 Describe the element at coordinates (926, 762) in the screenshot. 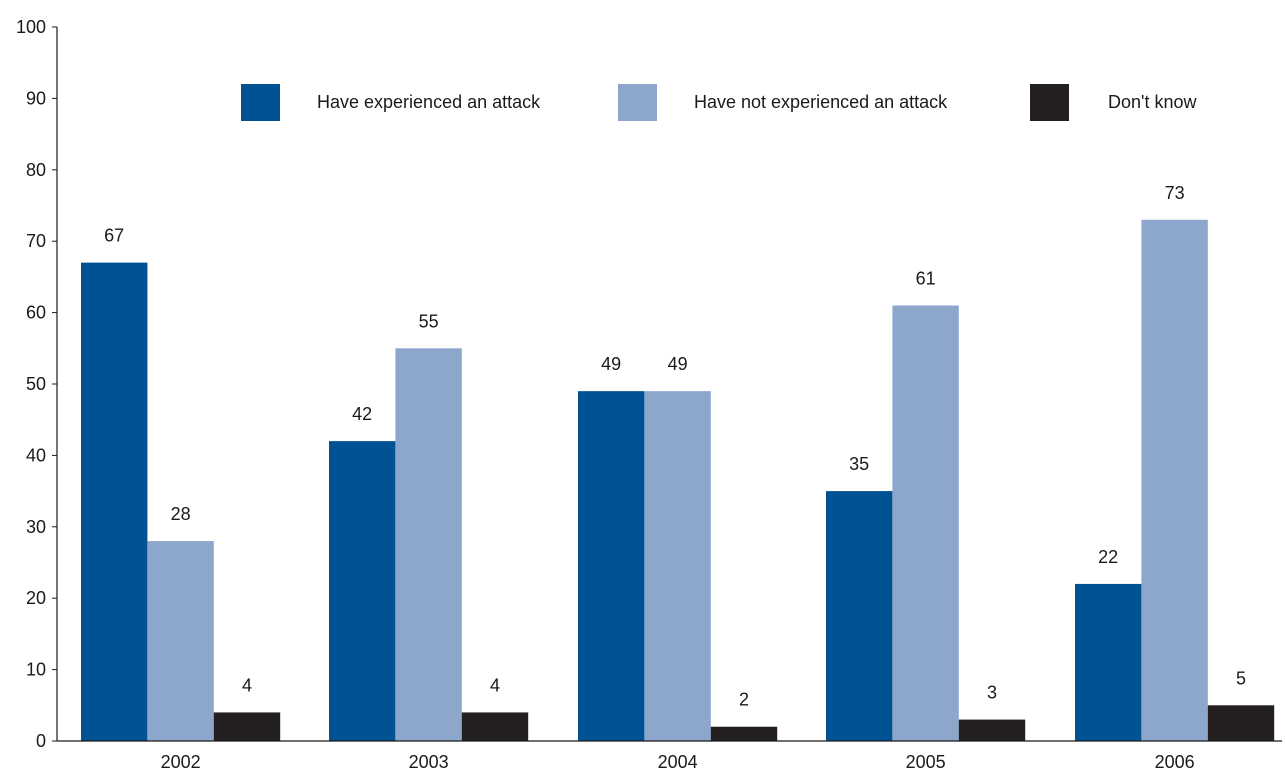

I see `x-tick-label: 2005` at that location.